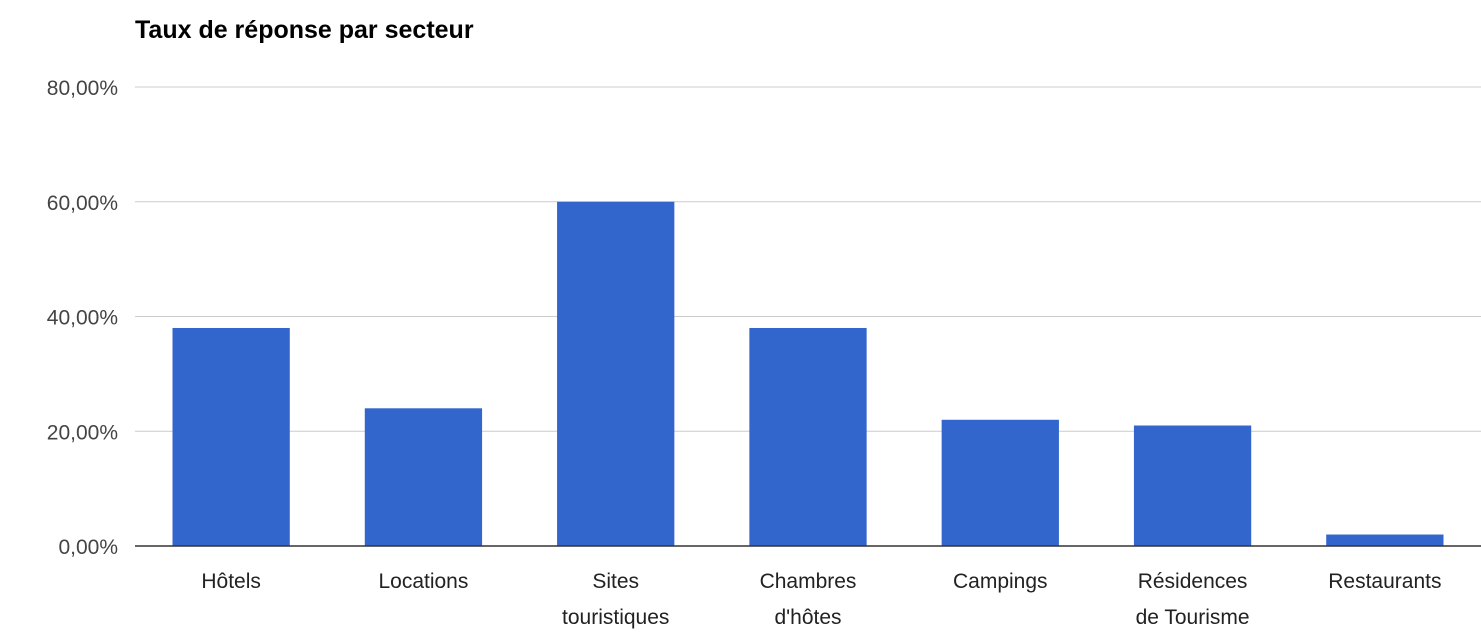 The height and width of the screenshot is (636, 1481). Describe the element at coordinates (807, 617) in the screenshot. I see `x-tick-label-line: d'hôtes` at that location.